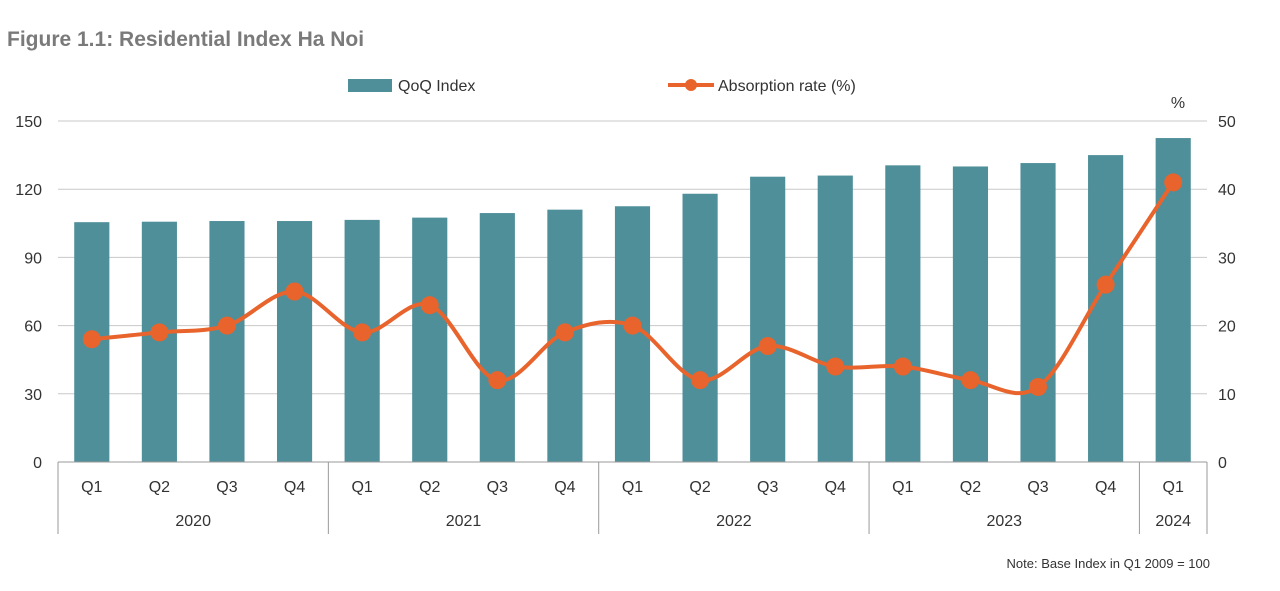 The image size is (1280, 591). What do you see at coordinates (33, 258) in the screenshot?
I see `left-tick-label: 90` at bounding box center [33, 258].